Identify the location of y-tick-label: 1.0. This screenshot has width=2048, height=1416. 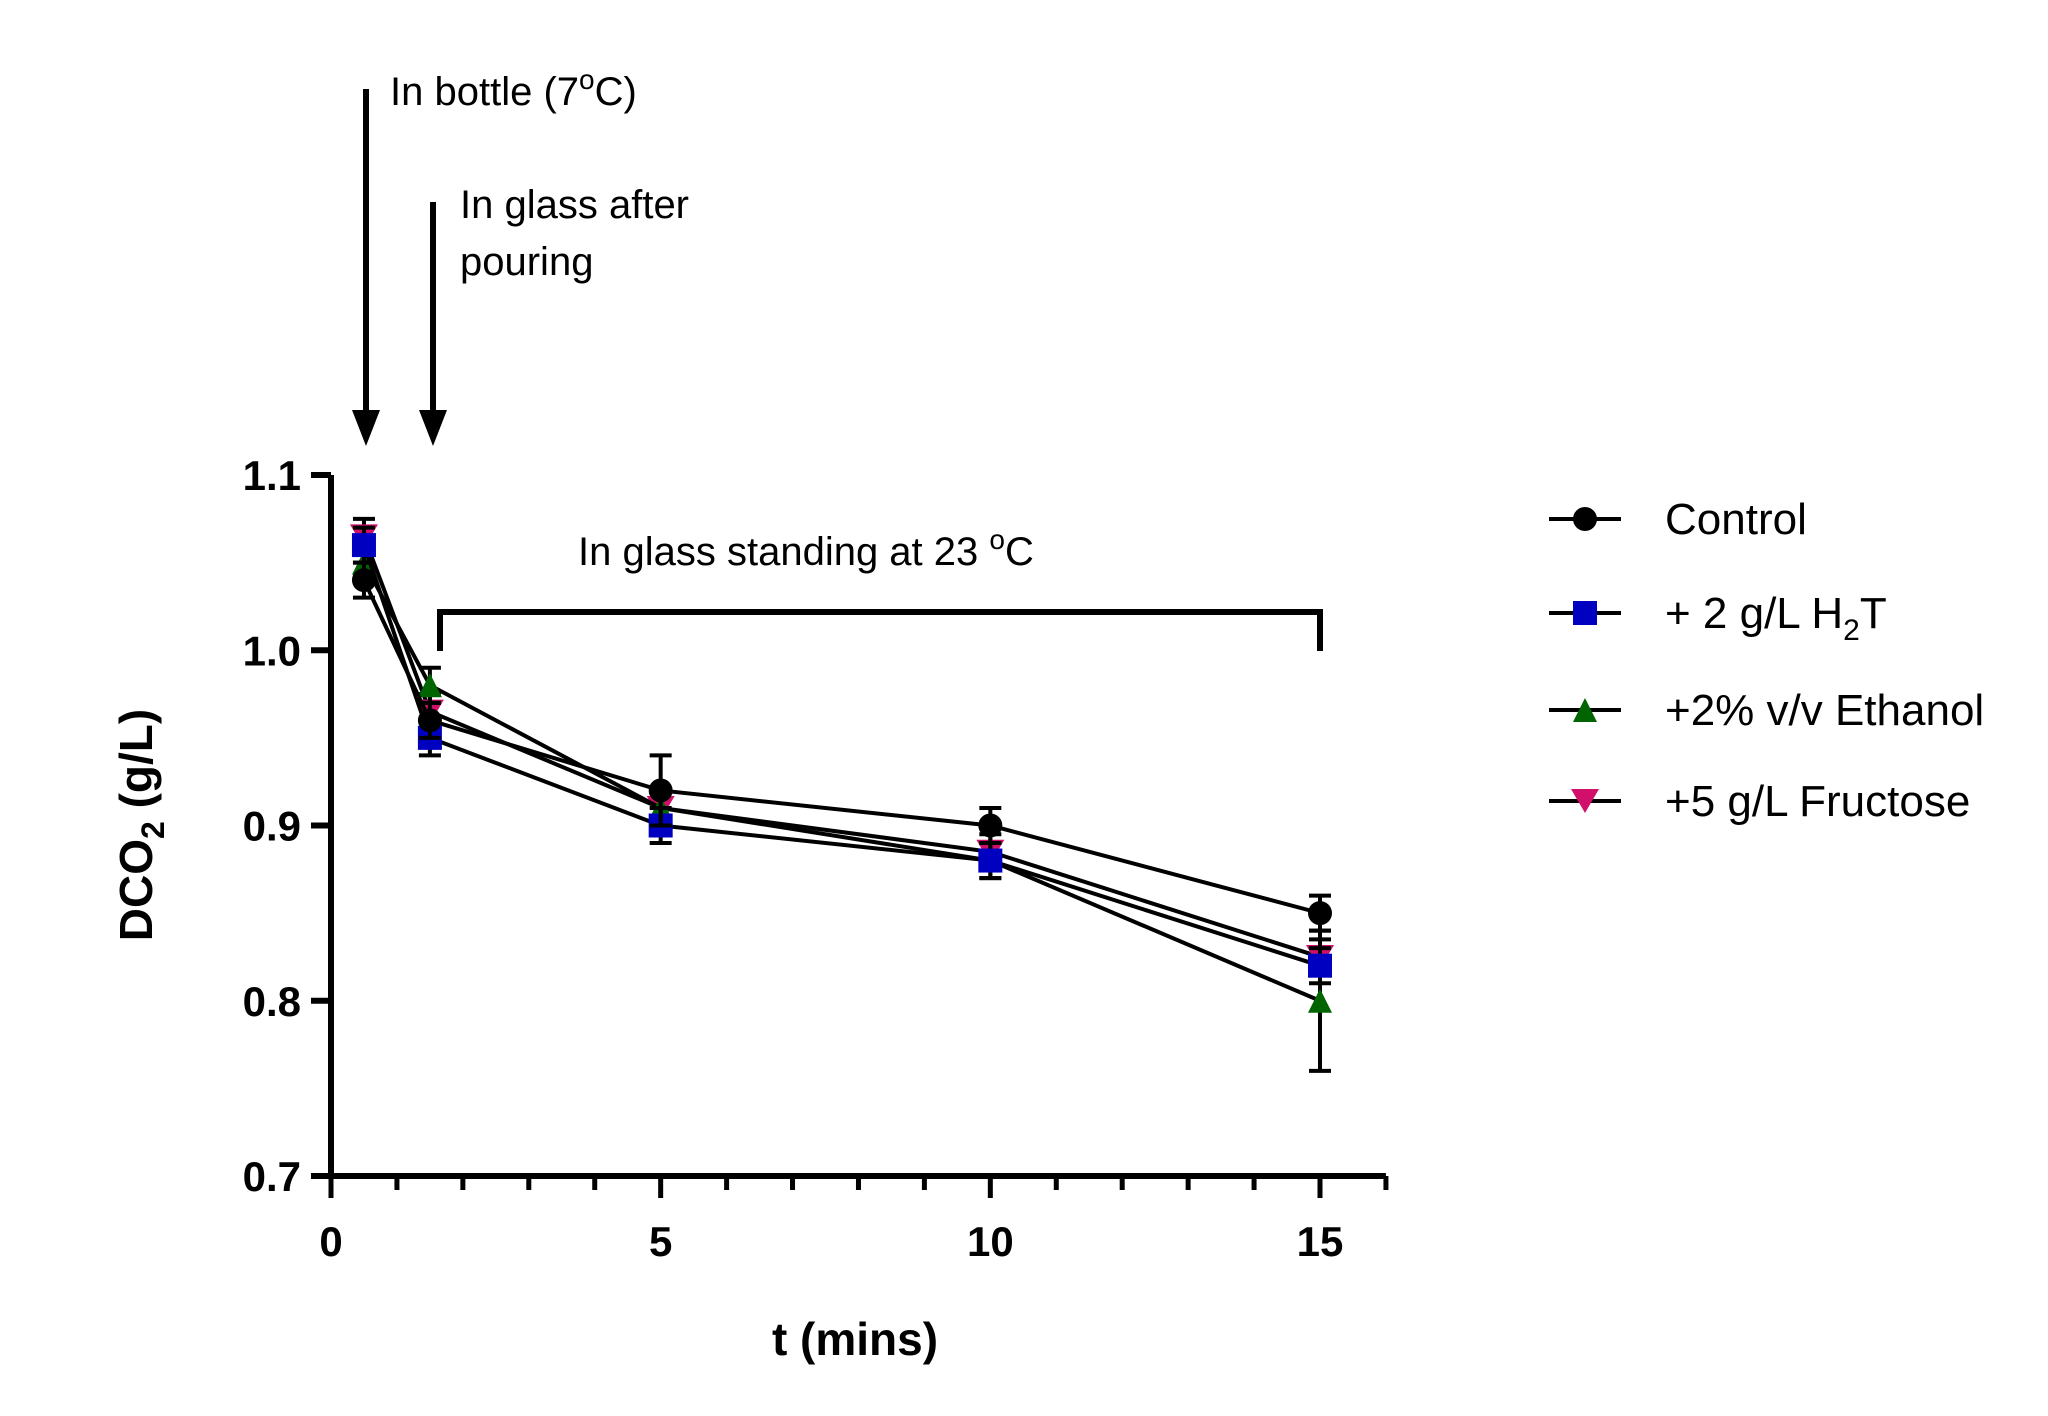
(272, 650).